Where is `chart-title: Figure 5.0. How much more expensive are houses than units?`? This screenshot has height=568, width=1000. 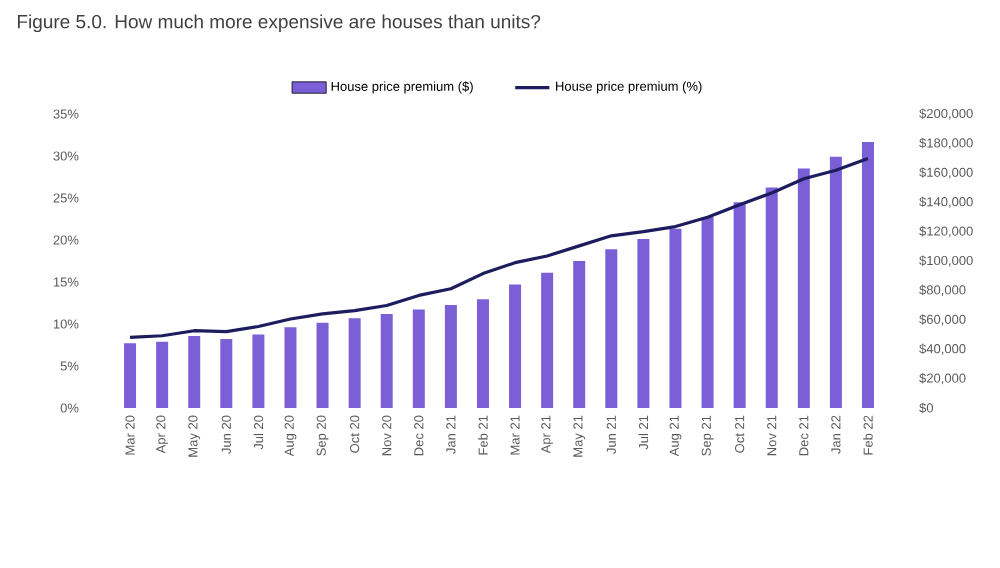 chart-title: Figure 5.0. How much more expensive are houses than units? is located at coordinates (279, 23).